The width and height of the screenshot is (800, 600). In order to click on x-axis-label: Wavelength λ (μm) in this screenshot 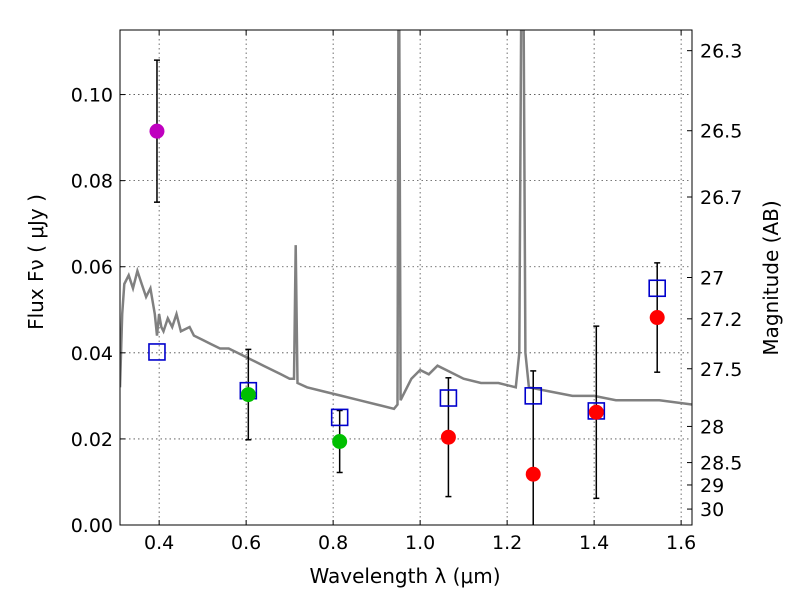, I will do `click(404, 576)`.